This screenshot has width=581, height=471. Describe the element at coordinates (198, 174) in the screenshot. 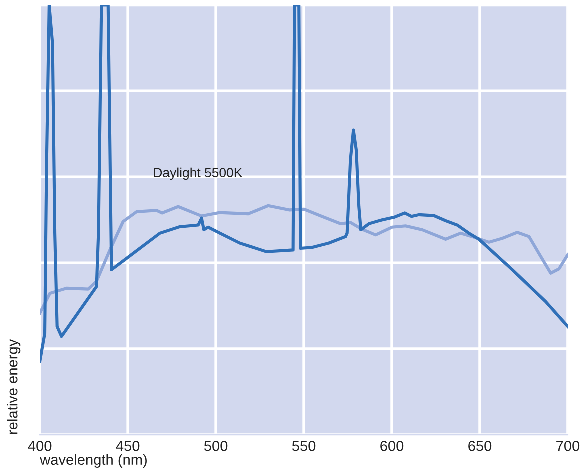

I see `text: Daylight 5500K` at that location.